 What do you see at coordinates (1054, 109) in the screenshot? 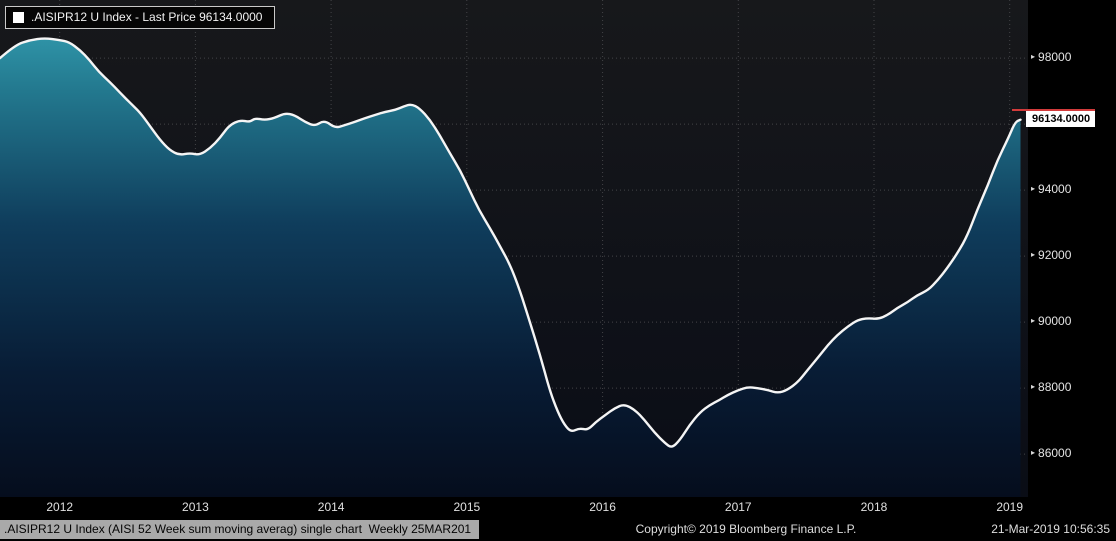
I see `last-price-marker-line` at bounding box center [1054, 109].